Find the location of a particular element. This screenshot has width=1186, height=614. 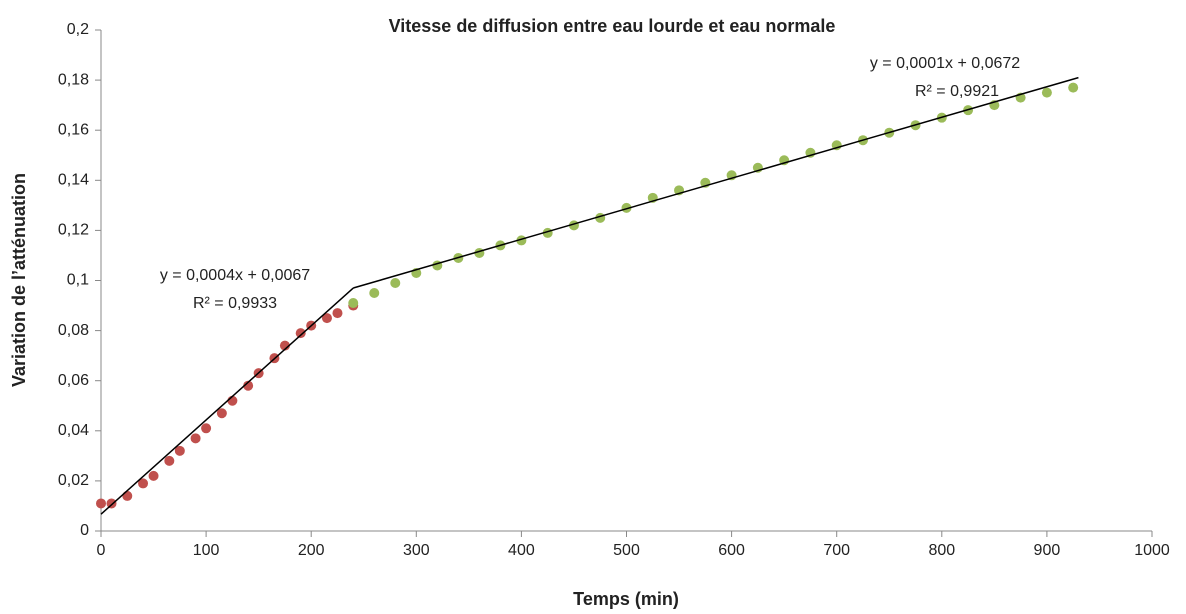

x-tick-label: 300 is located at coordinates (416, 550).